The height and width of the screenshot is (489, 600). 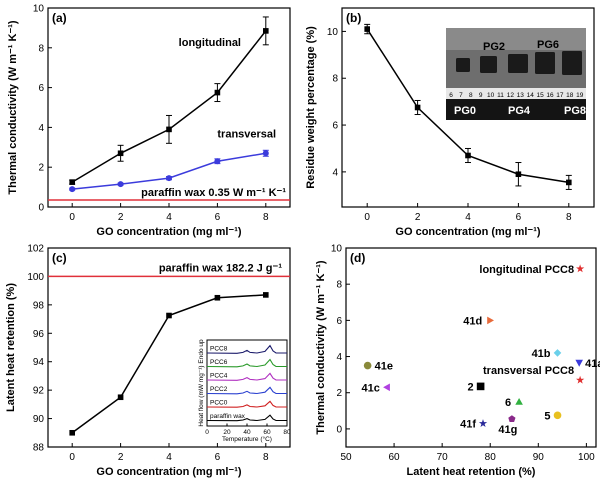 I want to click on photo-top-label: PG2, so click(x=494, y=47).